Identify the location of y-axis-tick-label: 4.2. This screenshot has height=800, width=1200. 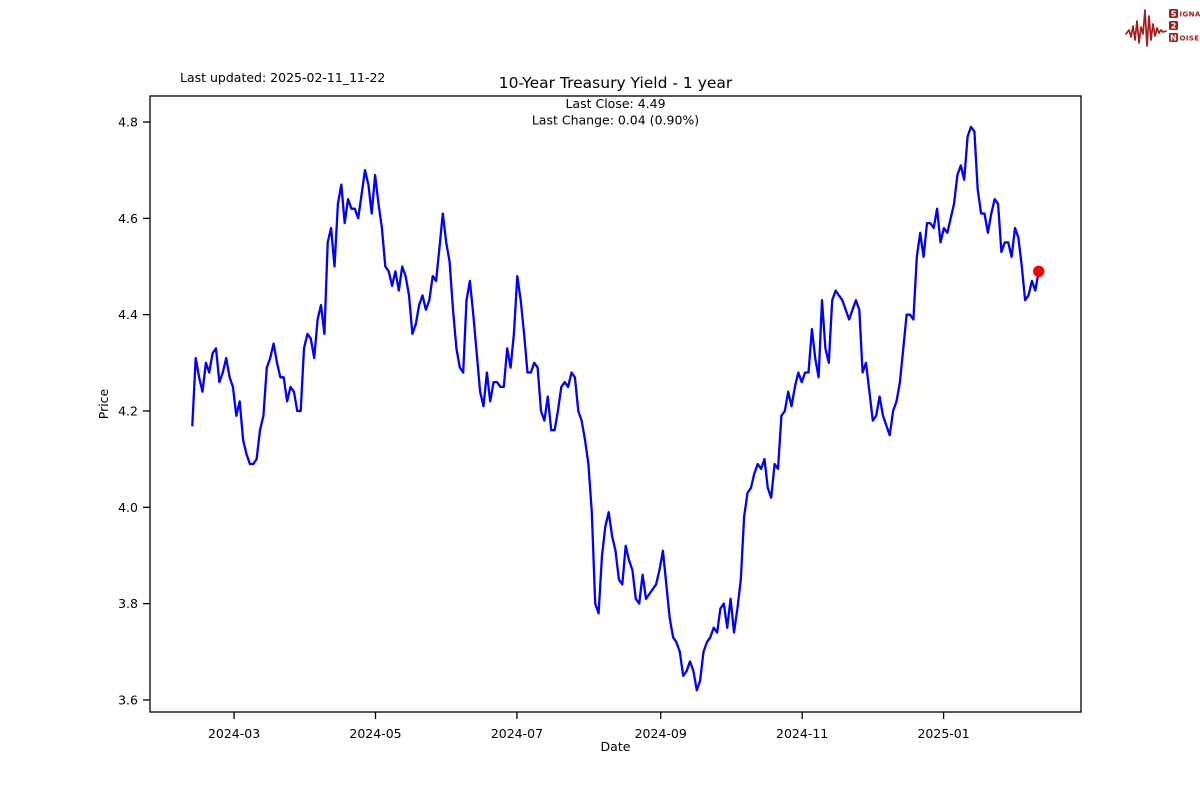
(128, 410).